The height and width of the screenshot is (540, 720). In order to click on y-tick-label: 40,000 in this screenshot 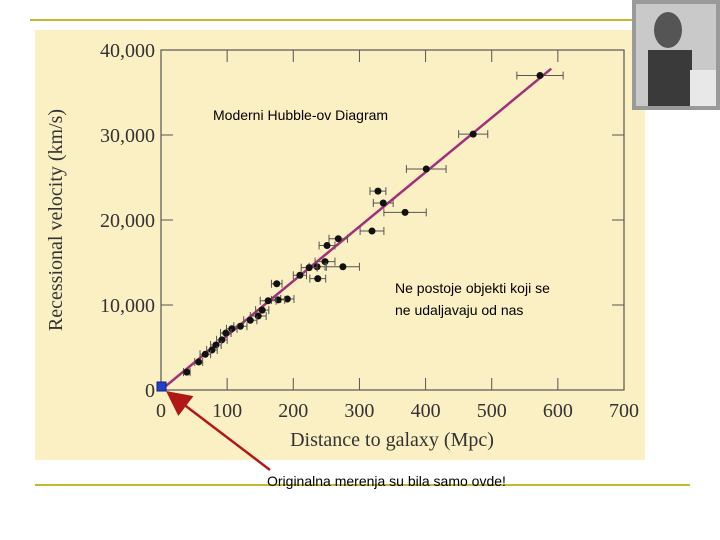, I will do `click(127, 51)`.